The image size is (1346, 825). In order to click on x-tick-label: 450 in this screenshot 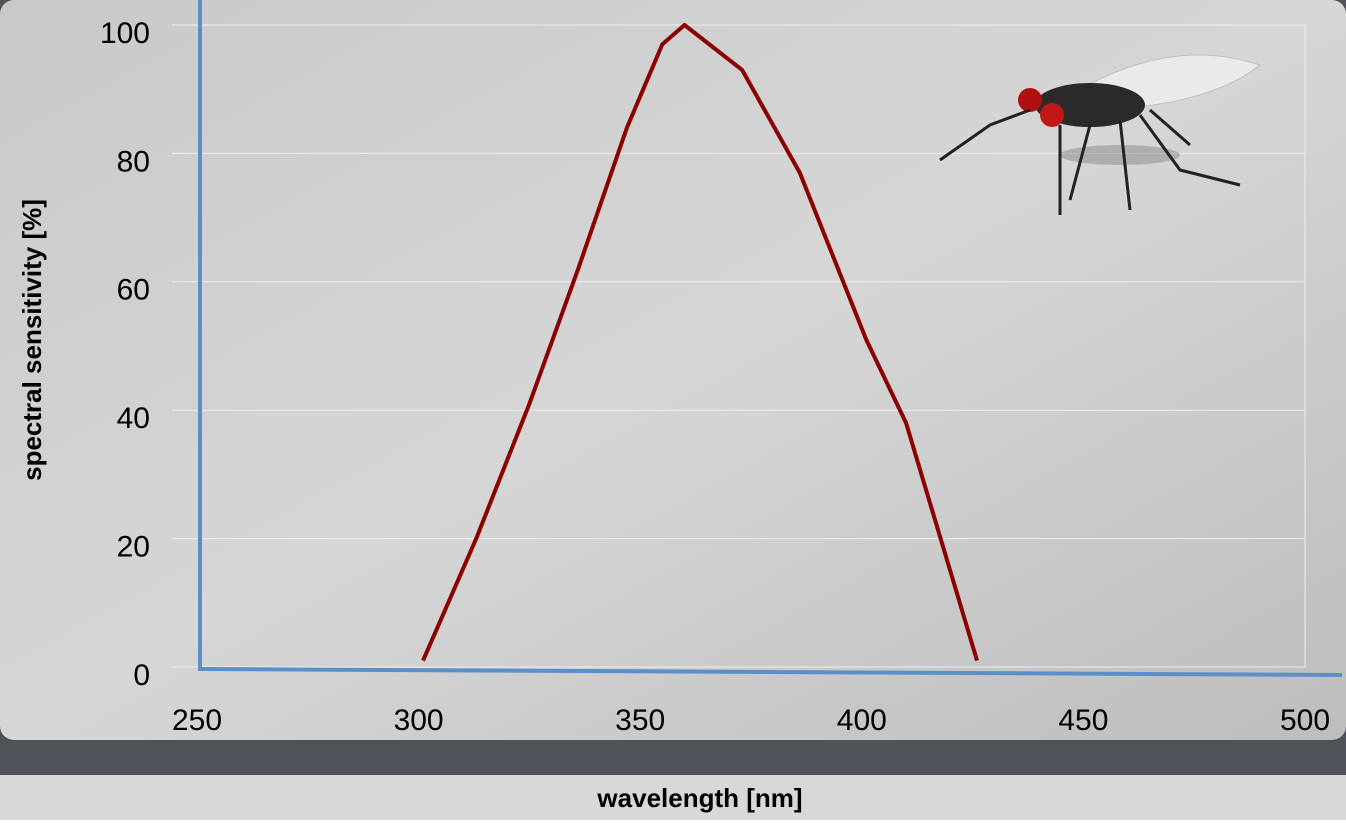, I will do `click(1083, 720)`.